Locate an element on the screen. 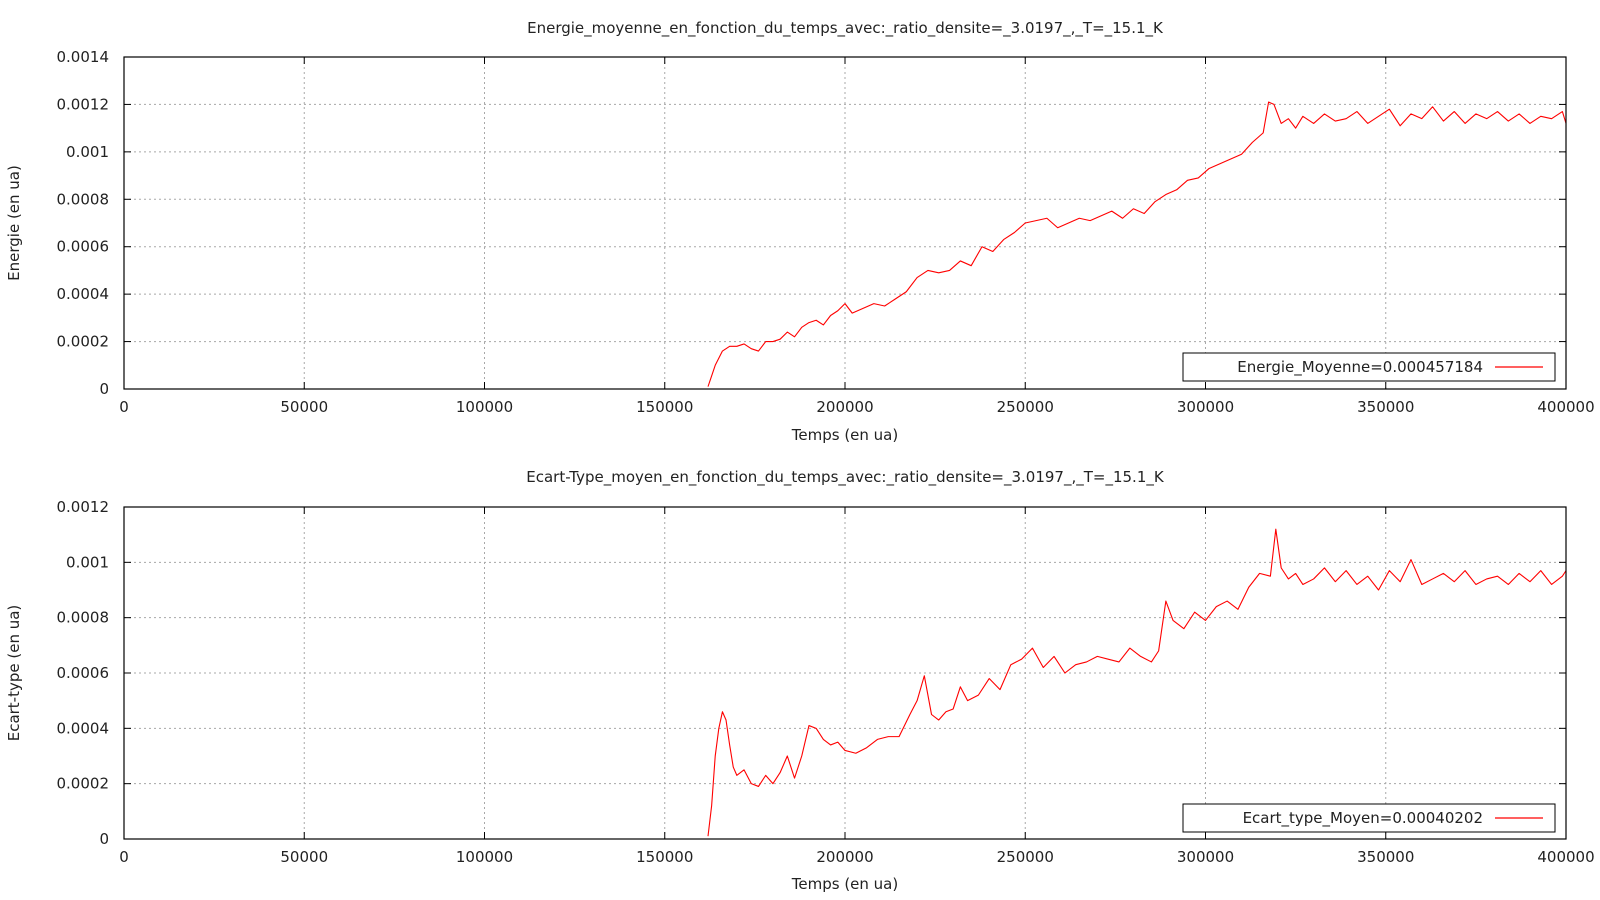 The height and width of the screenshot is (900, 1600). std-dev-y-tick-label: 0.0004 is located at coordinates (83, 728).